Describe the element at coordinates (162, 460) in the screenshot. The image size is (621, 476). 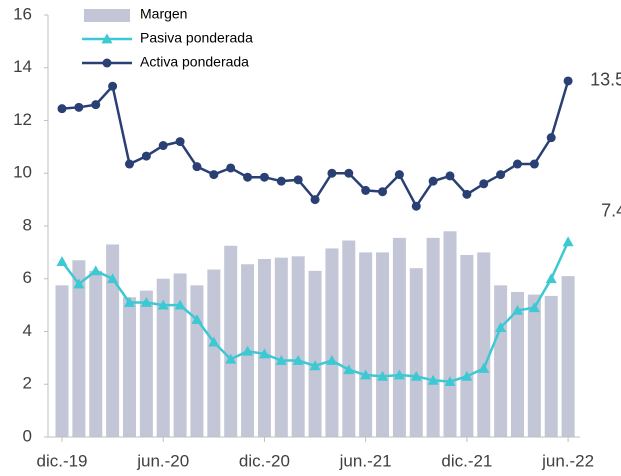
I see `x-tick-label: jun.-20` at that location.